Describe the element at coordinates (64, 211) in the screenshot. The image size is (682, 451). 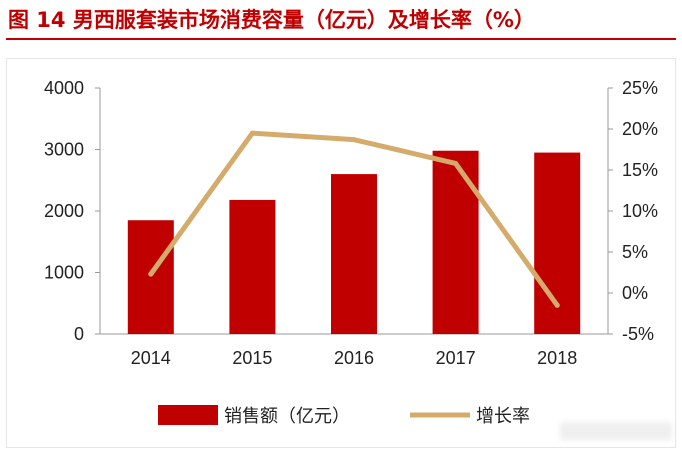
I see `y-left-tick-label: 2000` at that location.